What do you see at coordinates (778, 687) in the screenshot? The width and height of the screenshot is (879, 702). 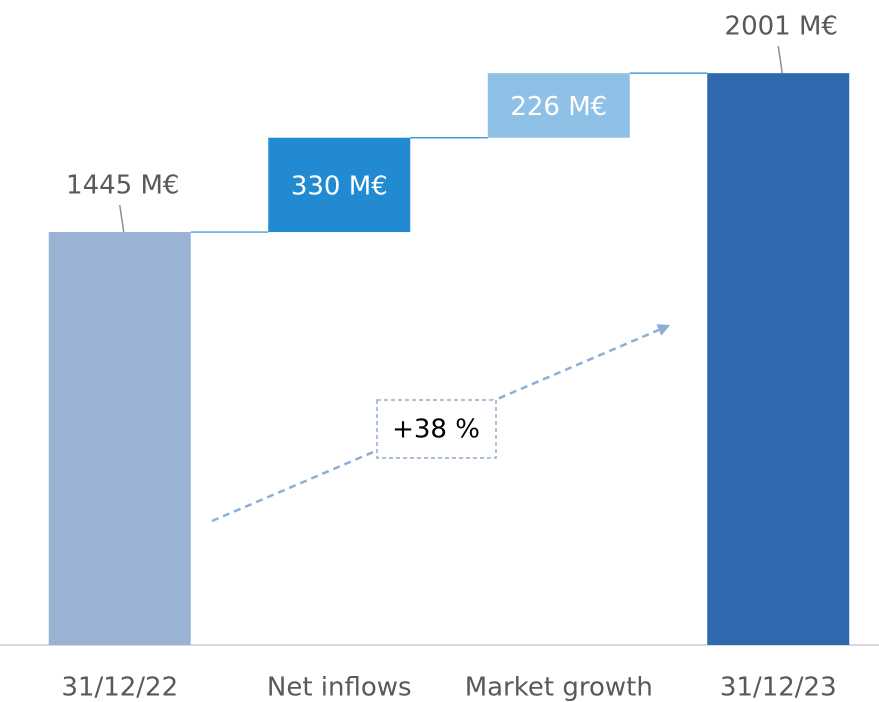 I see `x-tick-label: 31/12/23` at bounding box center [778, 687].